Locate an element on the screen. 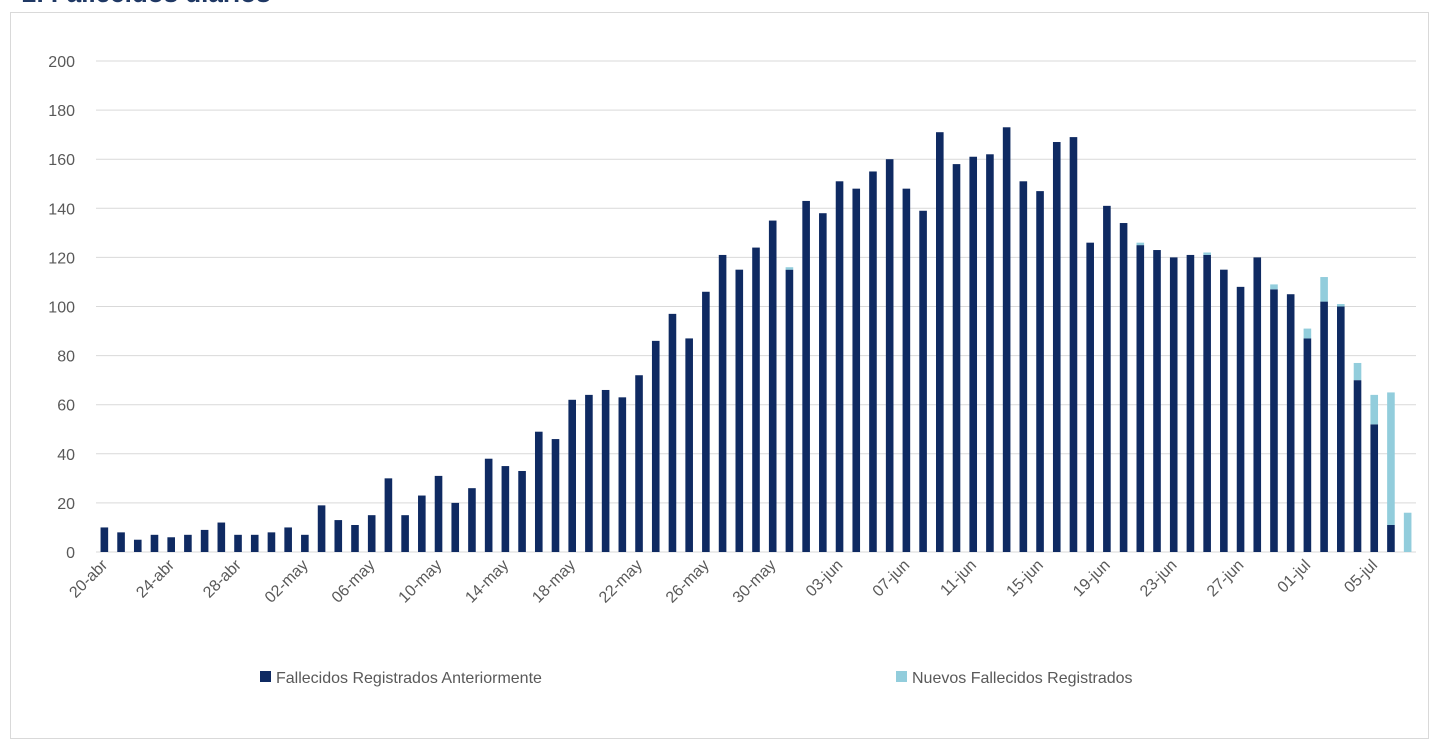 The width and height of the screenshot is (1430, 740). y-tick-label: 80 is located at coordinates (66, 357).